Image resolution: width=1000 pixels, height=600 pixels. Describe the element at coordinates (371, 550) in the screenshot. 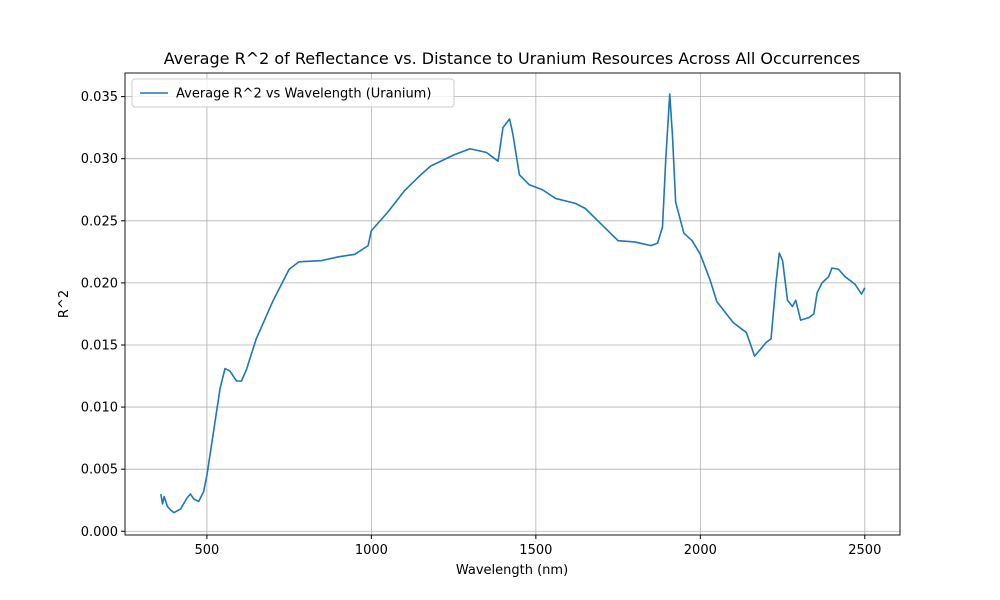

I see `x-tick-label: 1000` at that location.